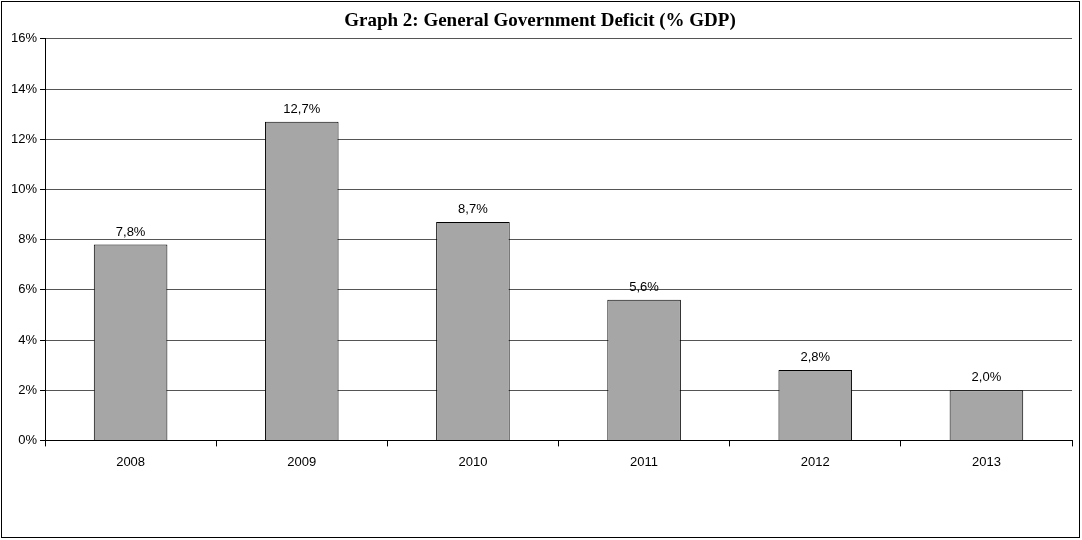 The image size is (1082, 540). Describe the element at coordinates (815, 461) in the screenshot. I see `x-tick-label: 2012` at that location.